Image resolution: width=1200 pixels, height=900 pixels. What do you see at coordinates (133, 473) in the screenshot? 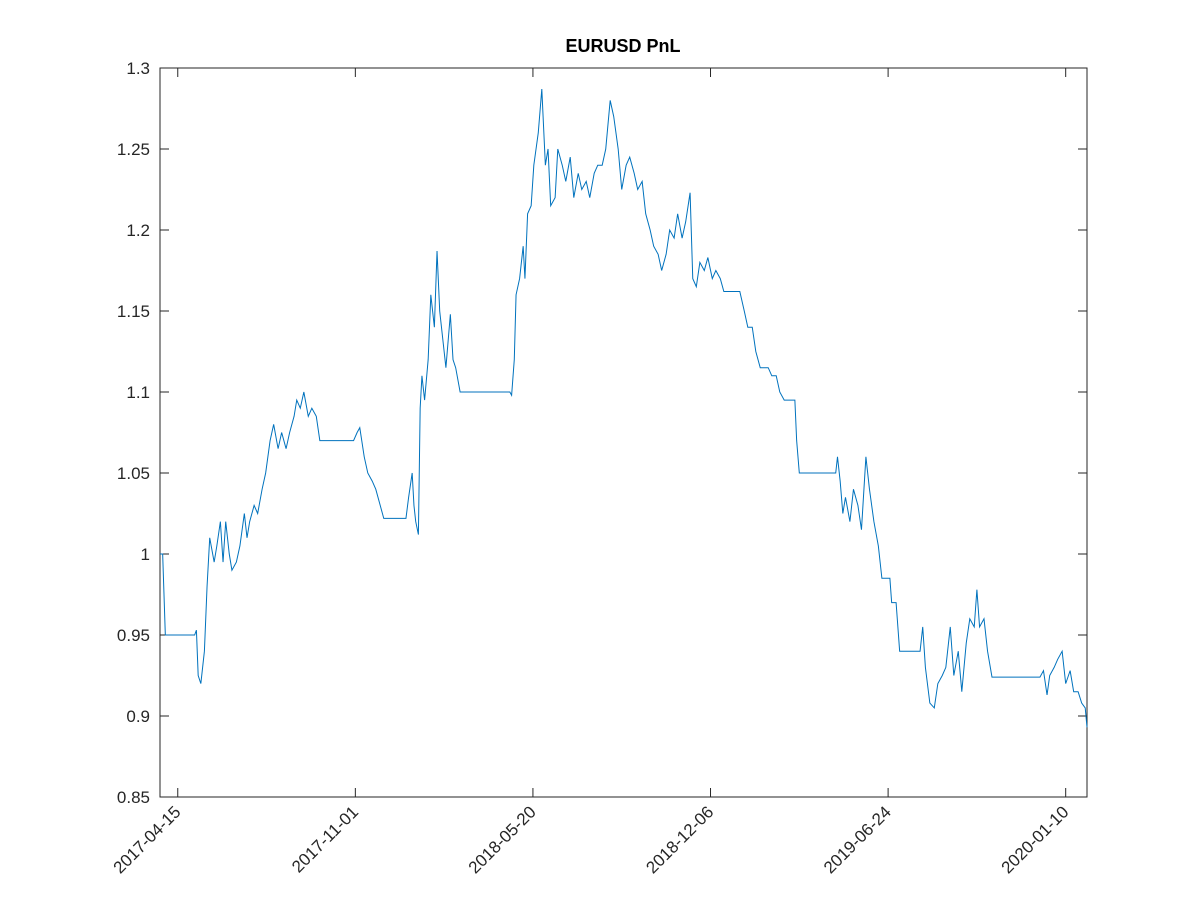
I see `y-tick-label: 1.05` at bounding box center [133, 473].